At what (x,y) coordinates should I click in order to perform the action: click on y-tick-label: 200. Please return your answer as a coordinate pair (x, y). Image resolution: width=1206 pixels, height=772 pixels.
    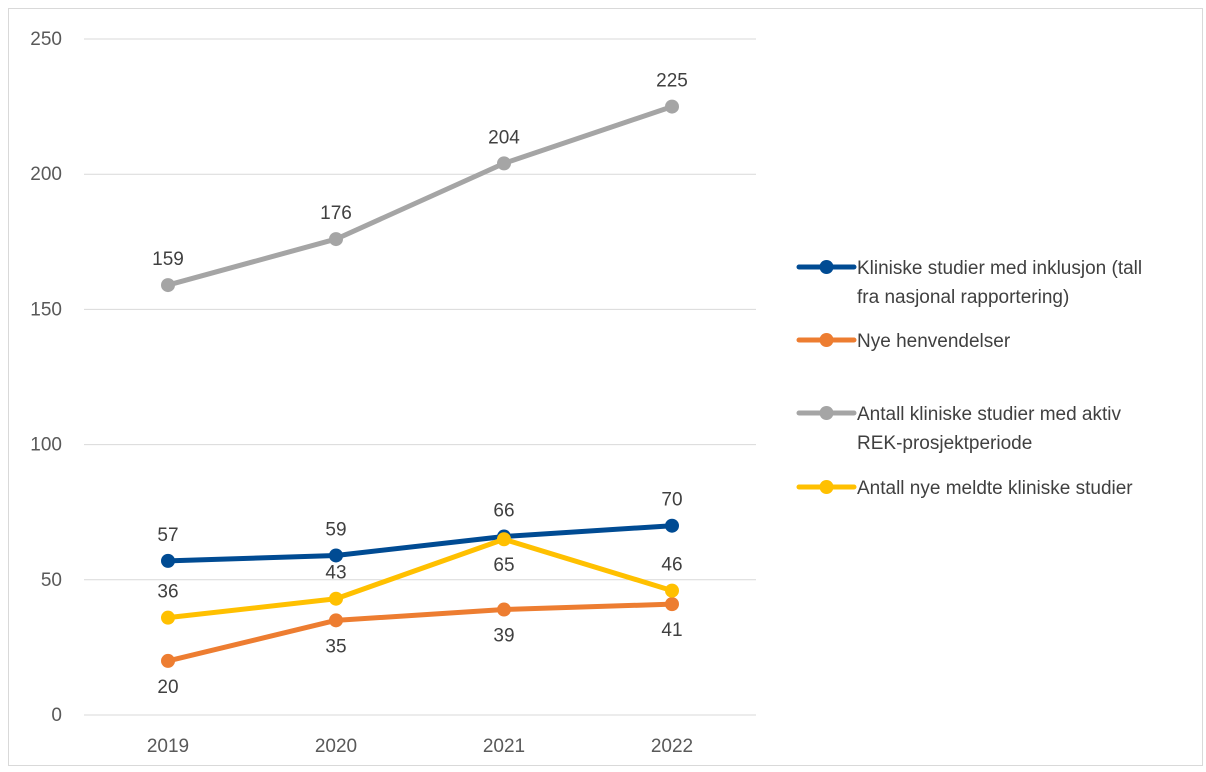
    Looking at the image, I should click on (46, 174).